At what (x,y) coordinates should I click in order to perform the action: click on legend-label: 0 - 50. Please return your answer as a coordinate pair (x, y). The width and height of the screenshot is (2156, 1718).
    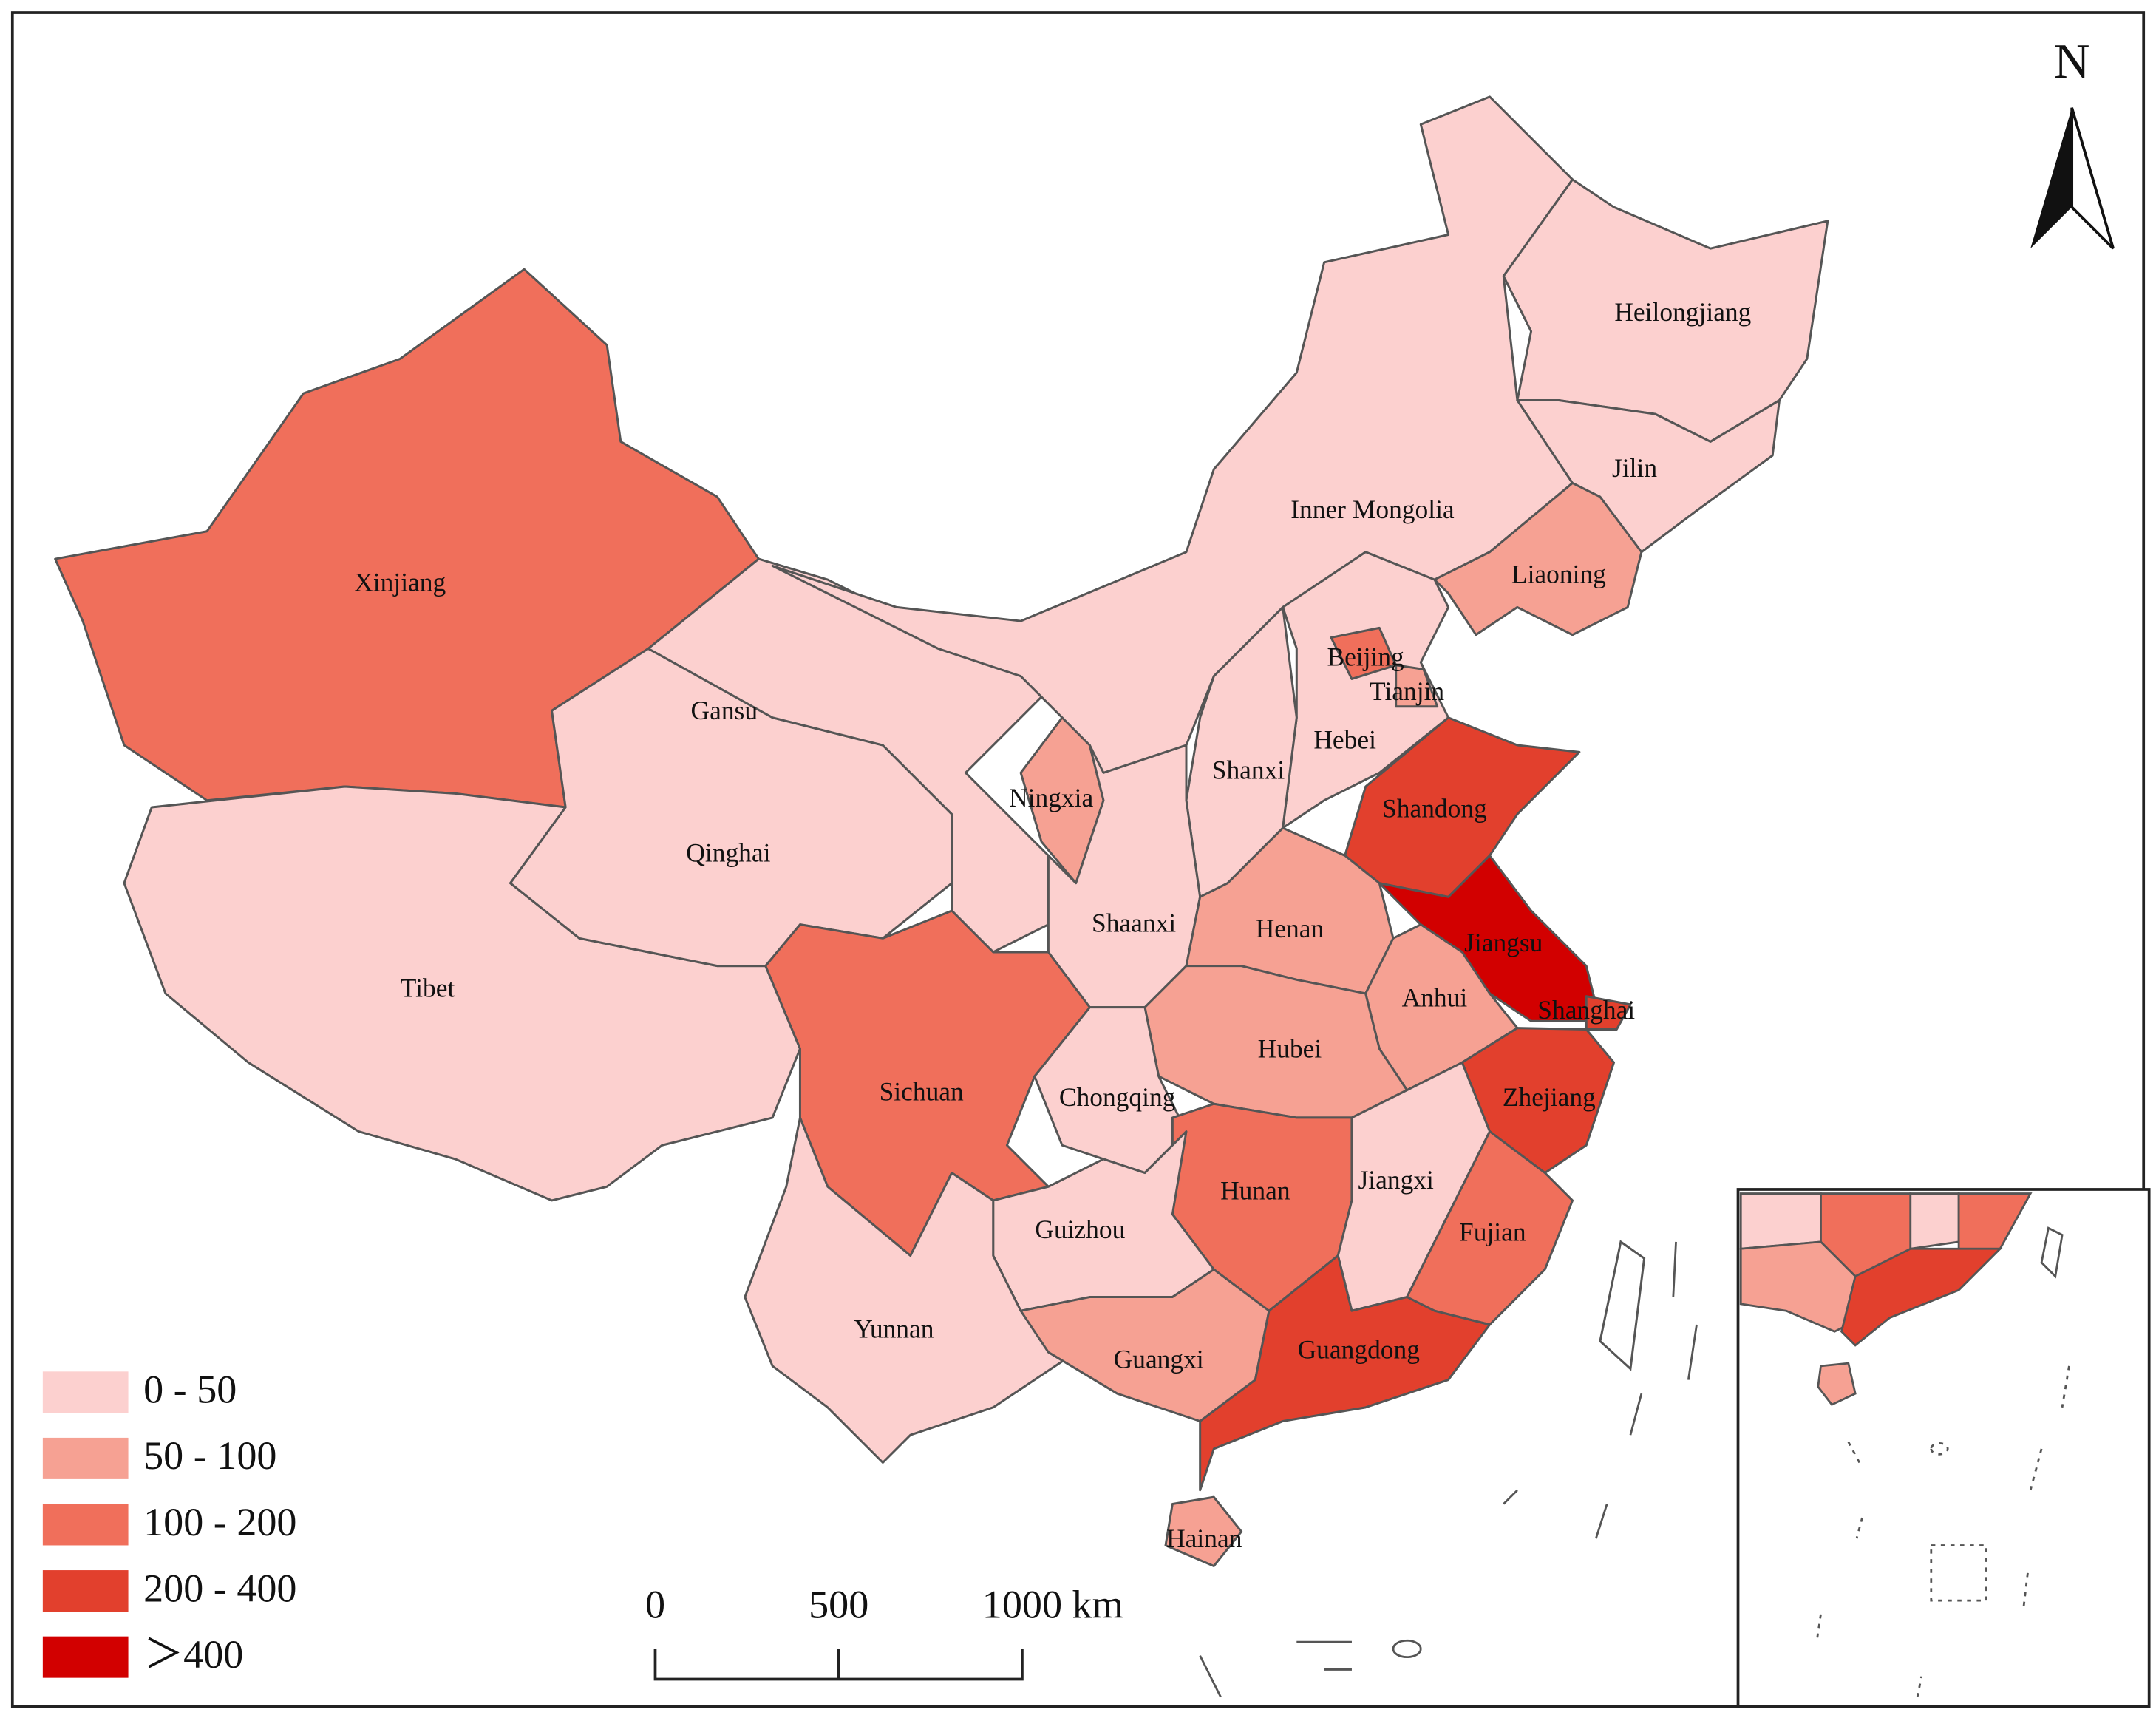
    Looking at the image, I should click on (190, 1390).